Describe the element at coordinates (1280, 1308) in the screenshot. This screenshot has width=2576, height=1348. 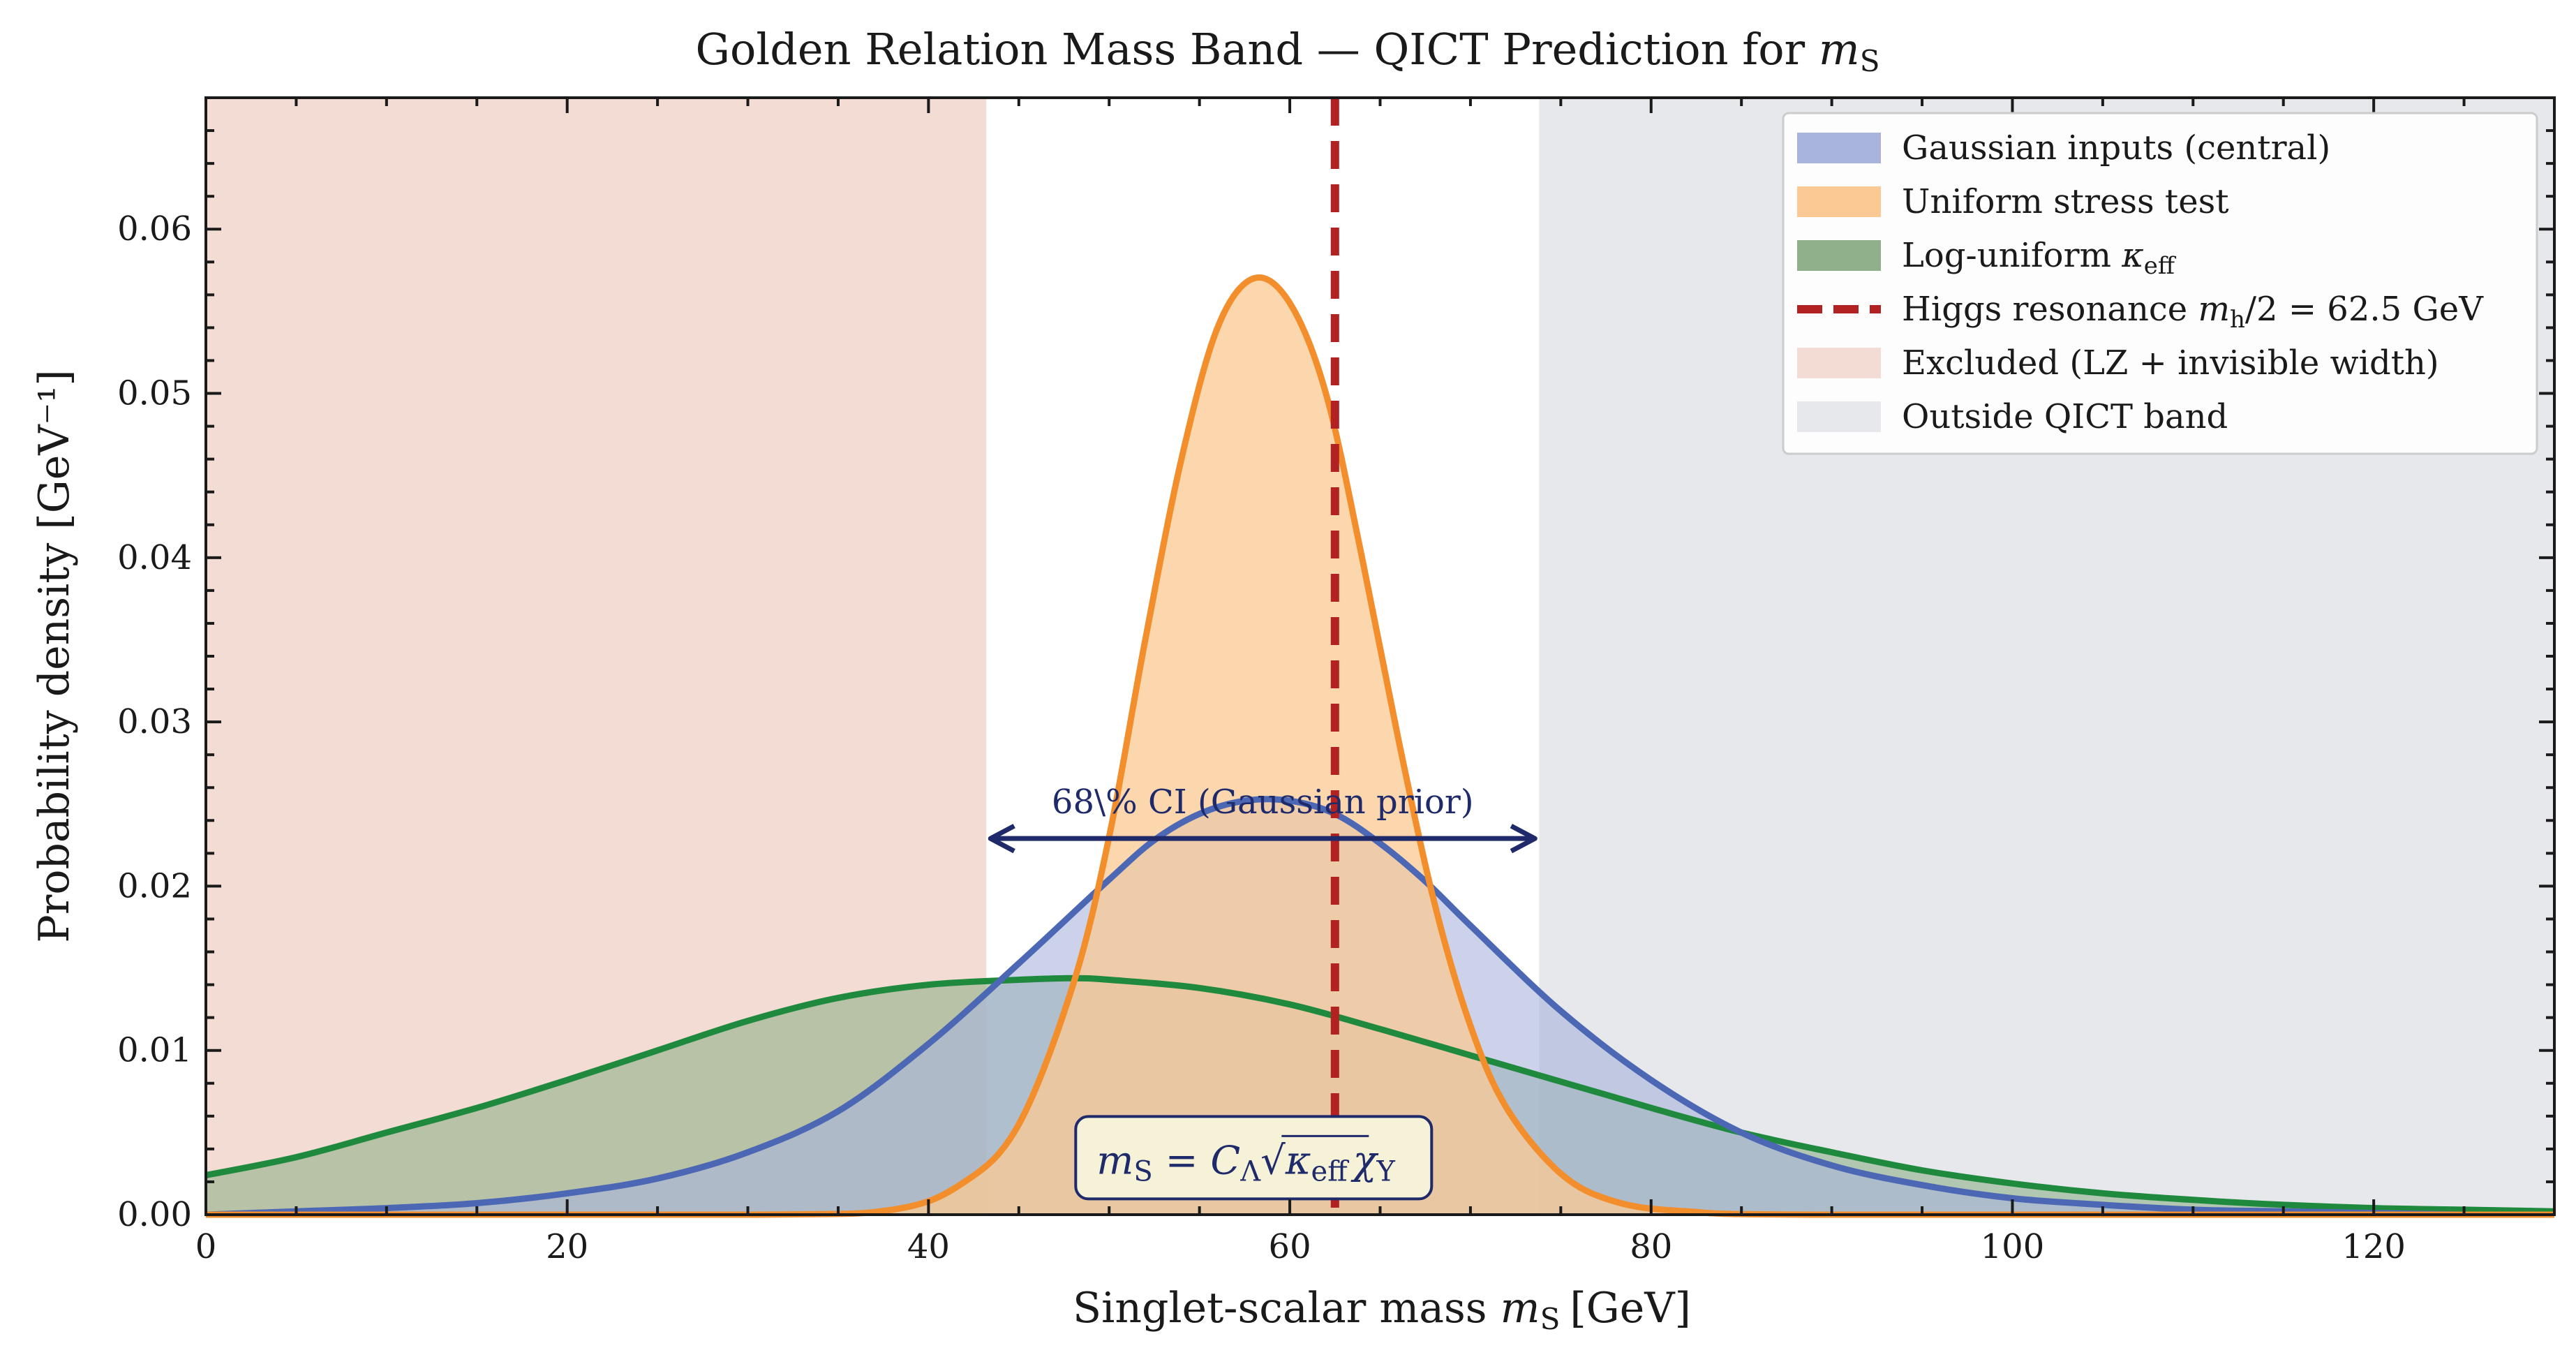
I see `x-axis-title-text: Singlet-scalar mass` at that location.